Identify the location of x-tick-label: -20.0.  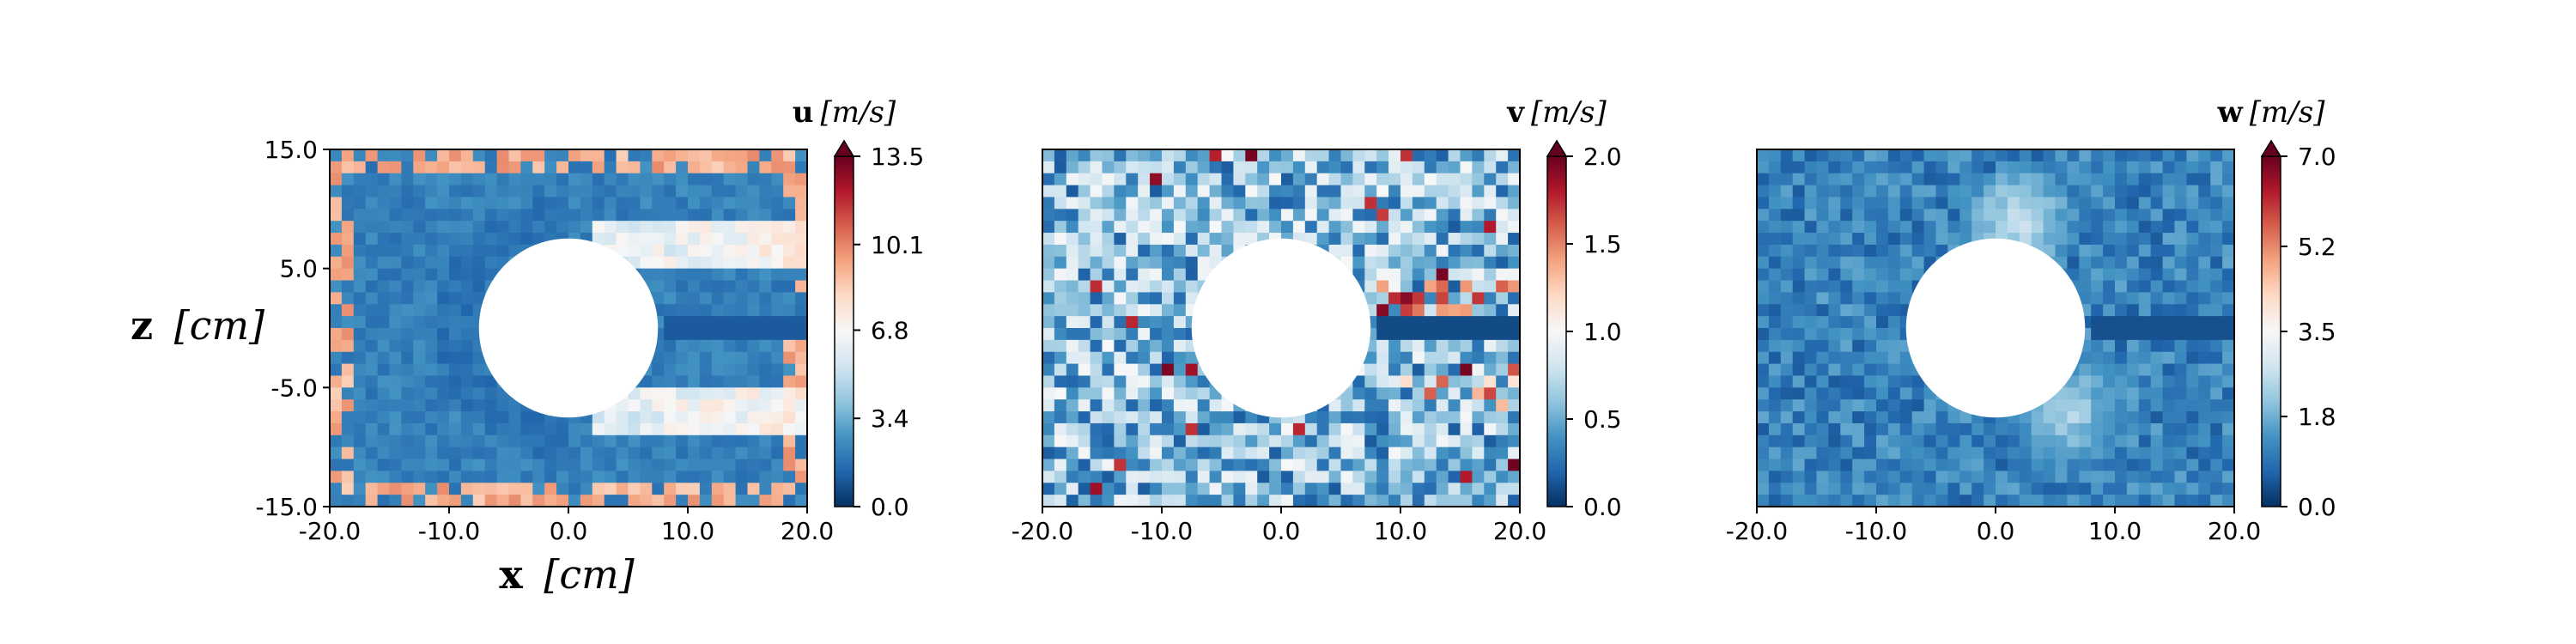
(1042, 531).